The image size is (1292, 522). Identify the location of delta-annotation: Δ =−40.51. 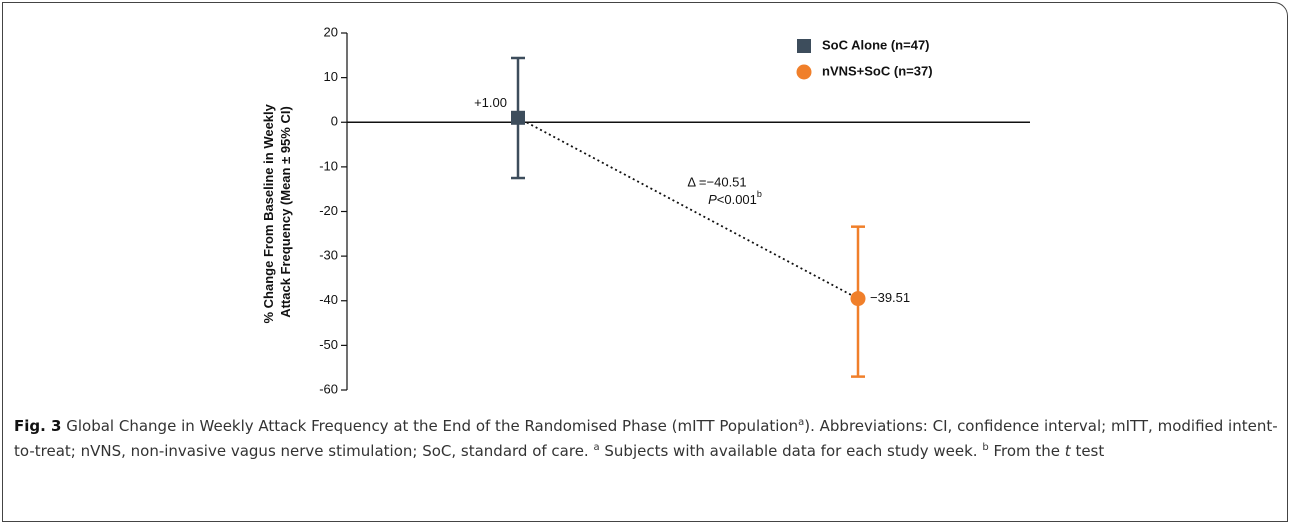
(716, 181).